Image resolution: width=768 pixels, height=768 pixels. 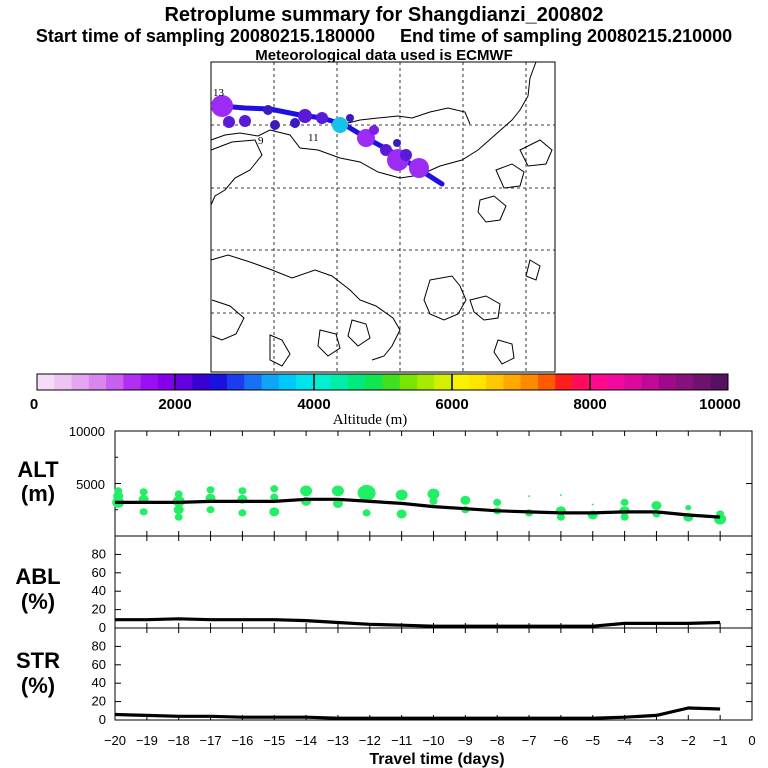 I want to click on colorbar-dividers, so click(x=382, y=382).